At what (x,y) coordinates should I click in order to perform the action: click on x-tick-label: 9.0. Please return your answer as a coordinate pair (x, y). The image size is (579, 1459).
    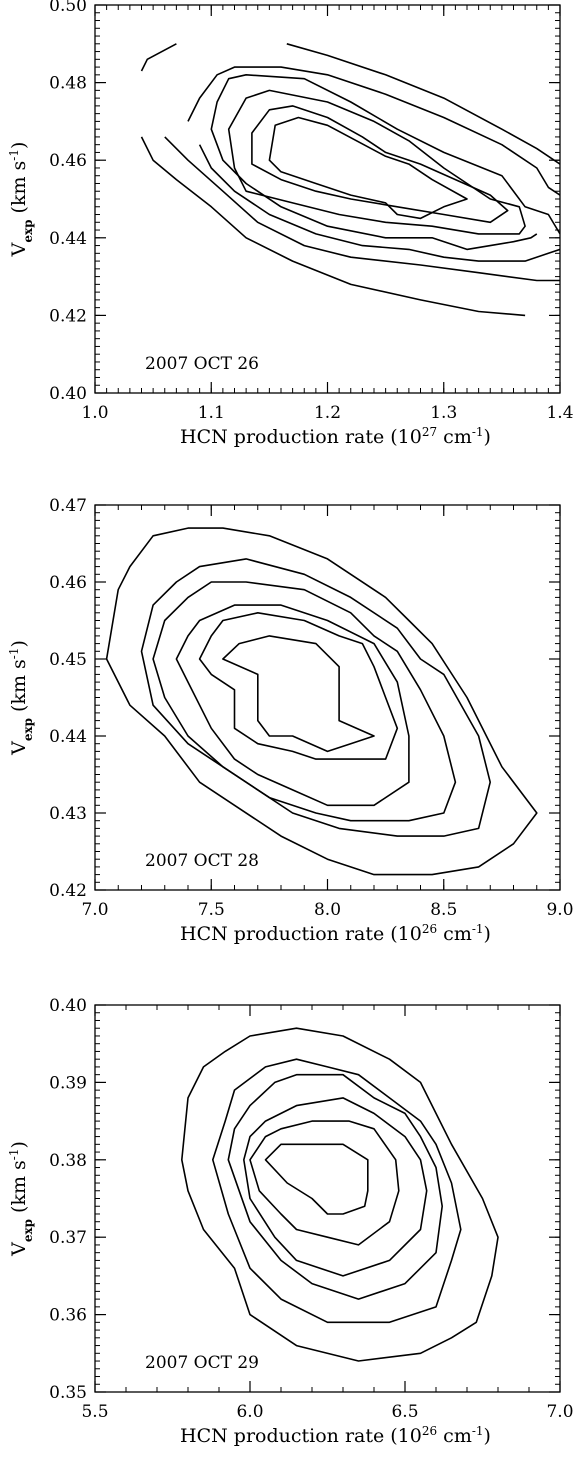
    Looking at the image, I should click on (559, 910).